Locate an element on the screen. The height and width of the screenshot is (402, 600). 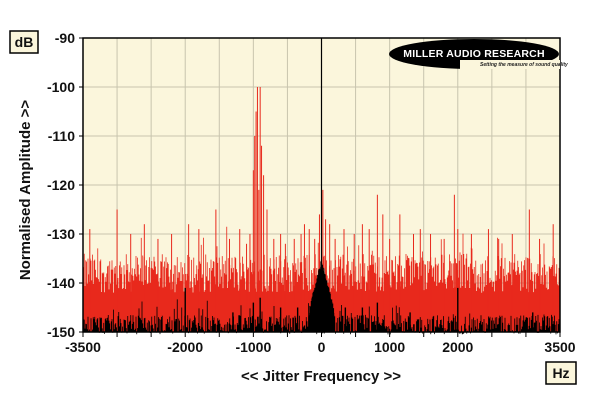
y-tick-label: -140 is located at coordinates (61, 283).